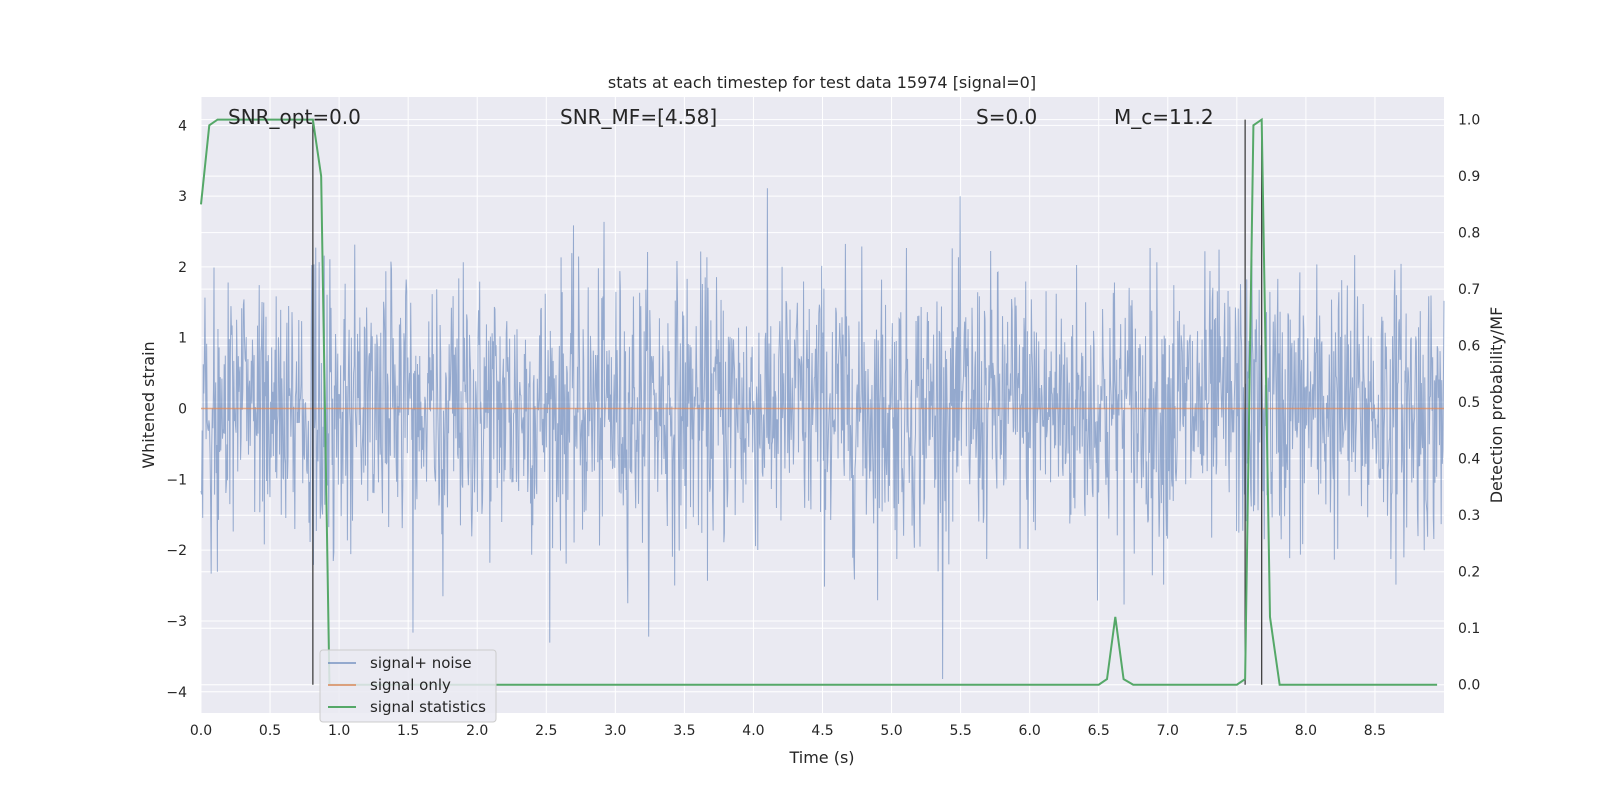 This screenshot has width=1600, height=800. I want to click on legend-box, so click(408, 686).